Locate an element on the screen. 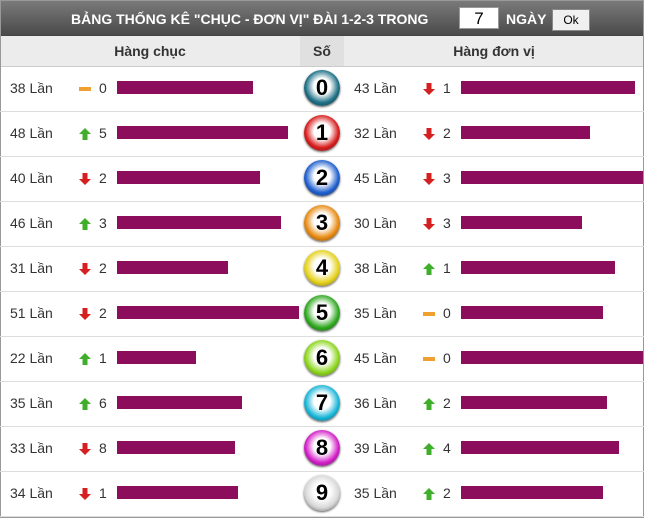  digit-ball: 1 is located at coordinates (322, 133).